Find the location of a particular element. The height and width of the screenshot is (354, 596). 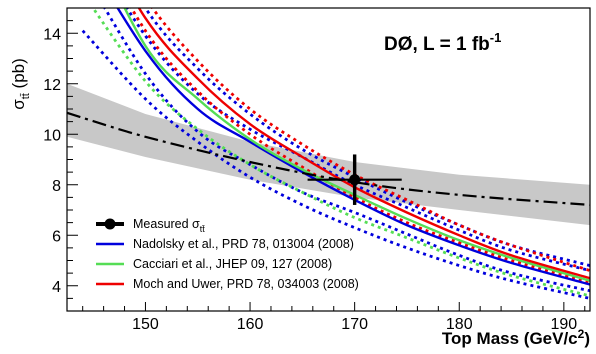

experiment-label: DØ, L = 1 fb-1 is located at coordinates (442, 42).